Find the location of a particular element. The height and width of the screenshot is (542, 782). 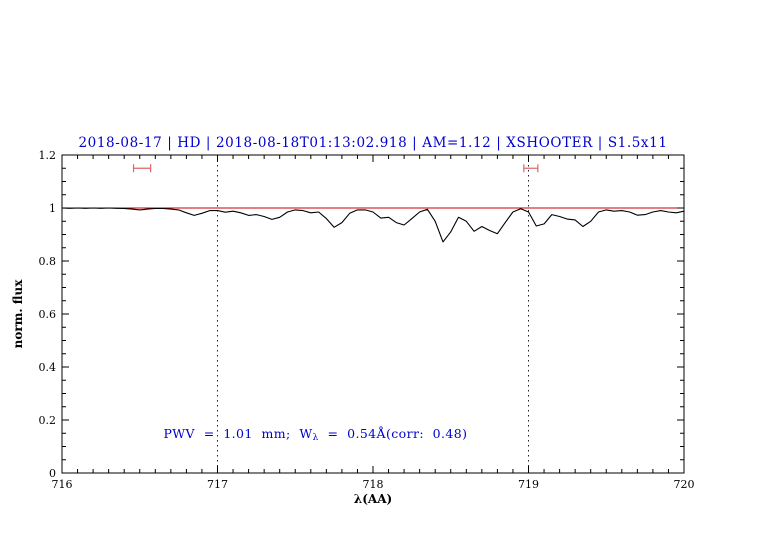

y-tick-label: 0.8 is located at coordinates (48, 261).